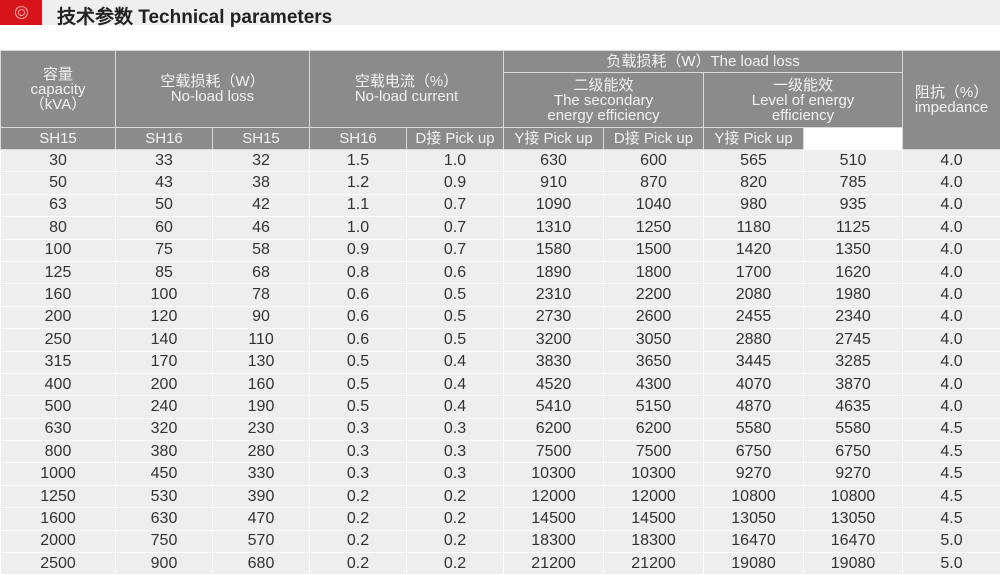  I want to click on table-cell: 78, so click(261, 295).